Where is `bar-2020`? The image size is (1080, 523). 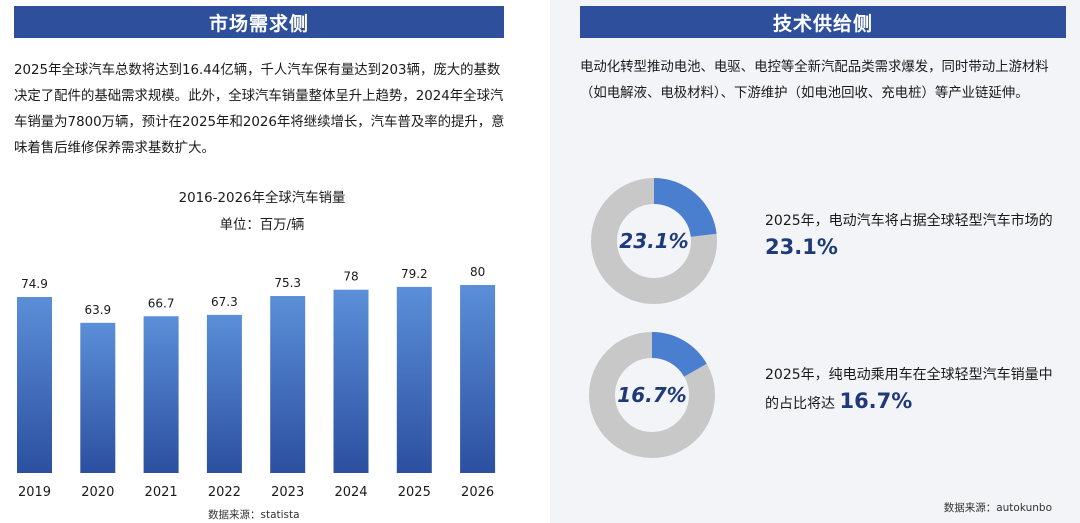
bar-2020 is located at coordinates (98, 397).